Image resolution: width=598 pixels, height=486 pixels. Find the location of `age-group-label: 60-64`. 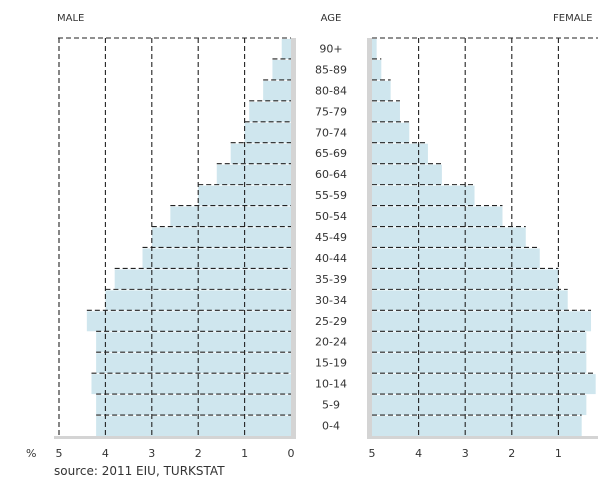

age-group-label: 60-64 is located at coordinates (331, 174).